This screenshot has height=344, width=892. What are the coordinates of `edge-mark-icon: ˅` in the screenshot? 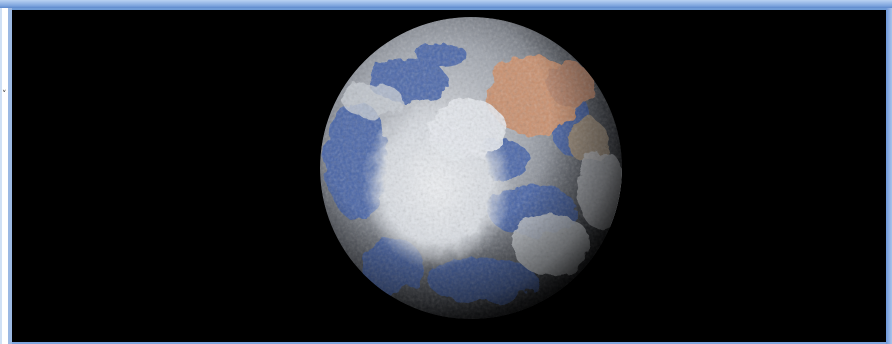 It's located at (4, 95).